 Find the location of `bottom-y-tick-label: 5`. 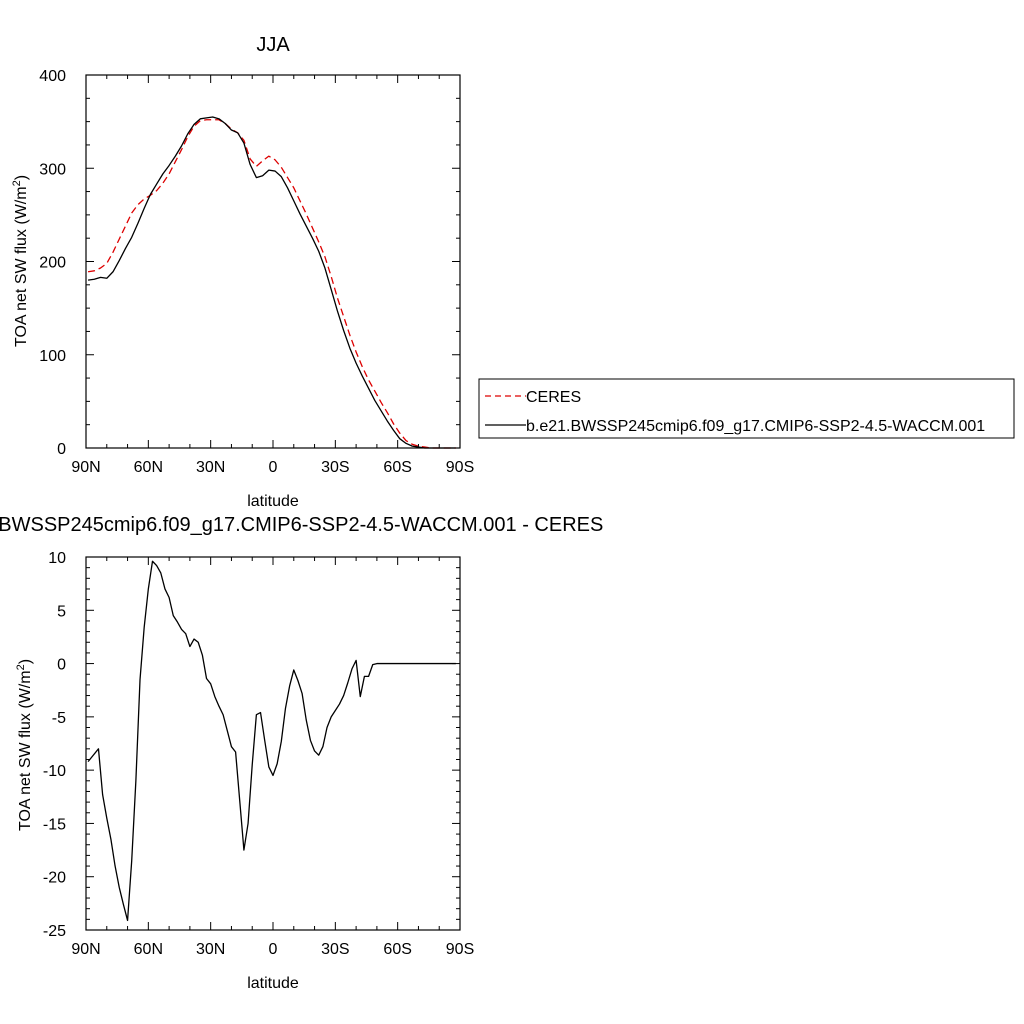

bottom-y-tick-label: 5 is located at coordinates (61, 611).